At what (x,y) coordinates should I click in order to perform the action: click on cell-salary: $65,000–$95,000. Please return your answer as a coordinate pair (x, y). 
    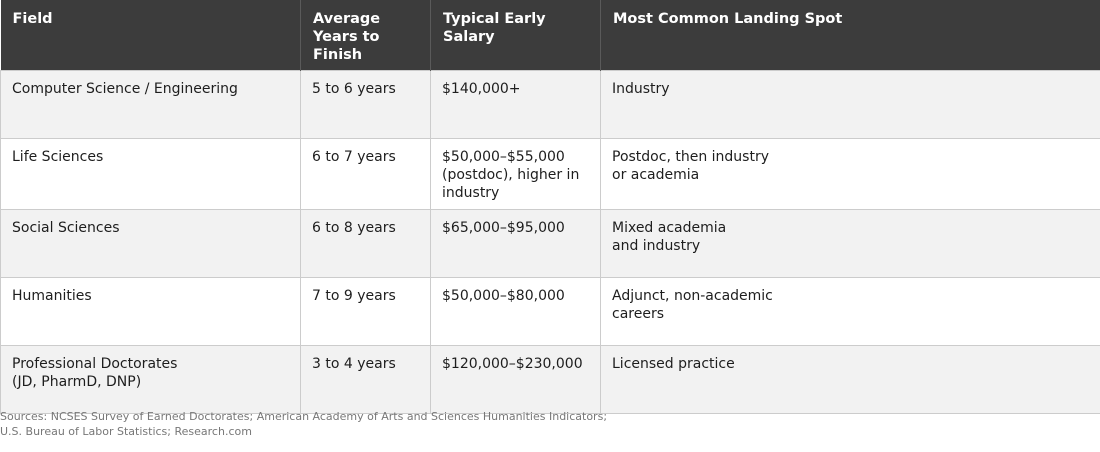
    Looking at the image, I should click on (515, 243).